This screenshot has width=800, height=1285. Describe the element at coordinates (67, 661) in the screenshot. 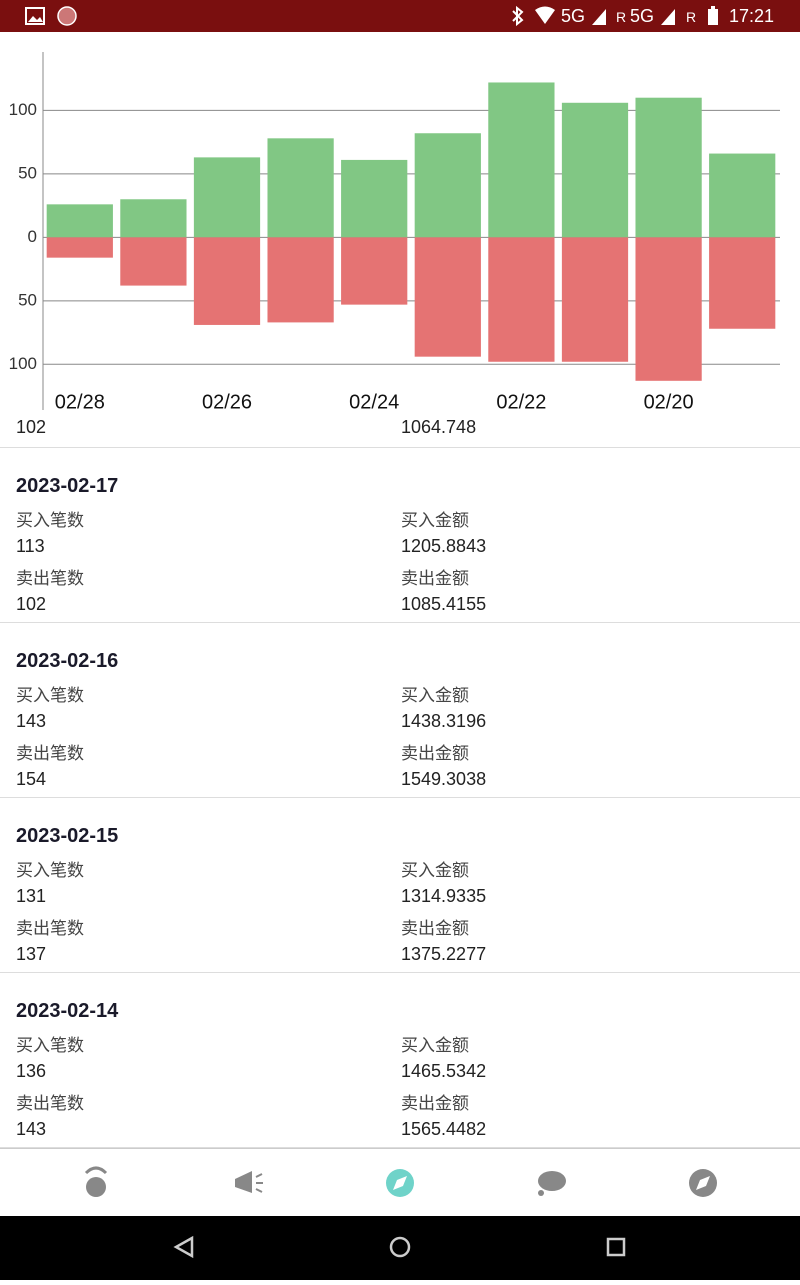

I see `record-date: 2023-02-16` at that location.